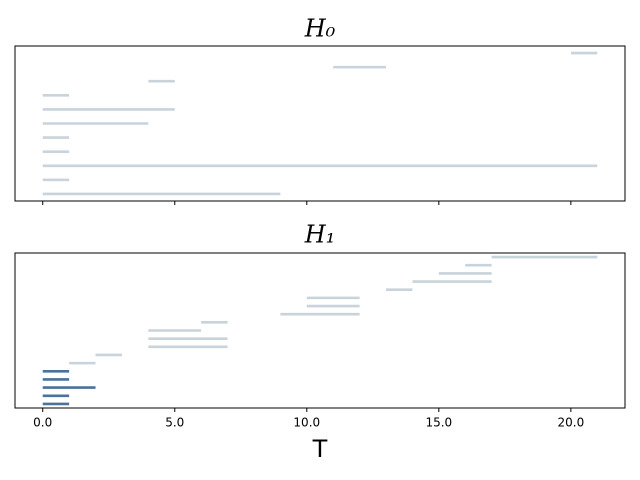 This screenshot has height=480, width=640. What do you see at coordinates (42, 423) in the screenshot?
I see `x-tick-label: 0.0` at bounding box center [42, 423].